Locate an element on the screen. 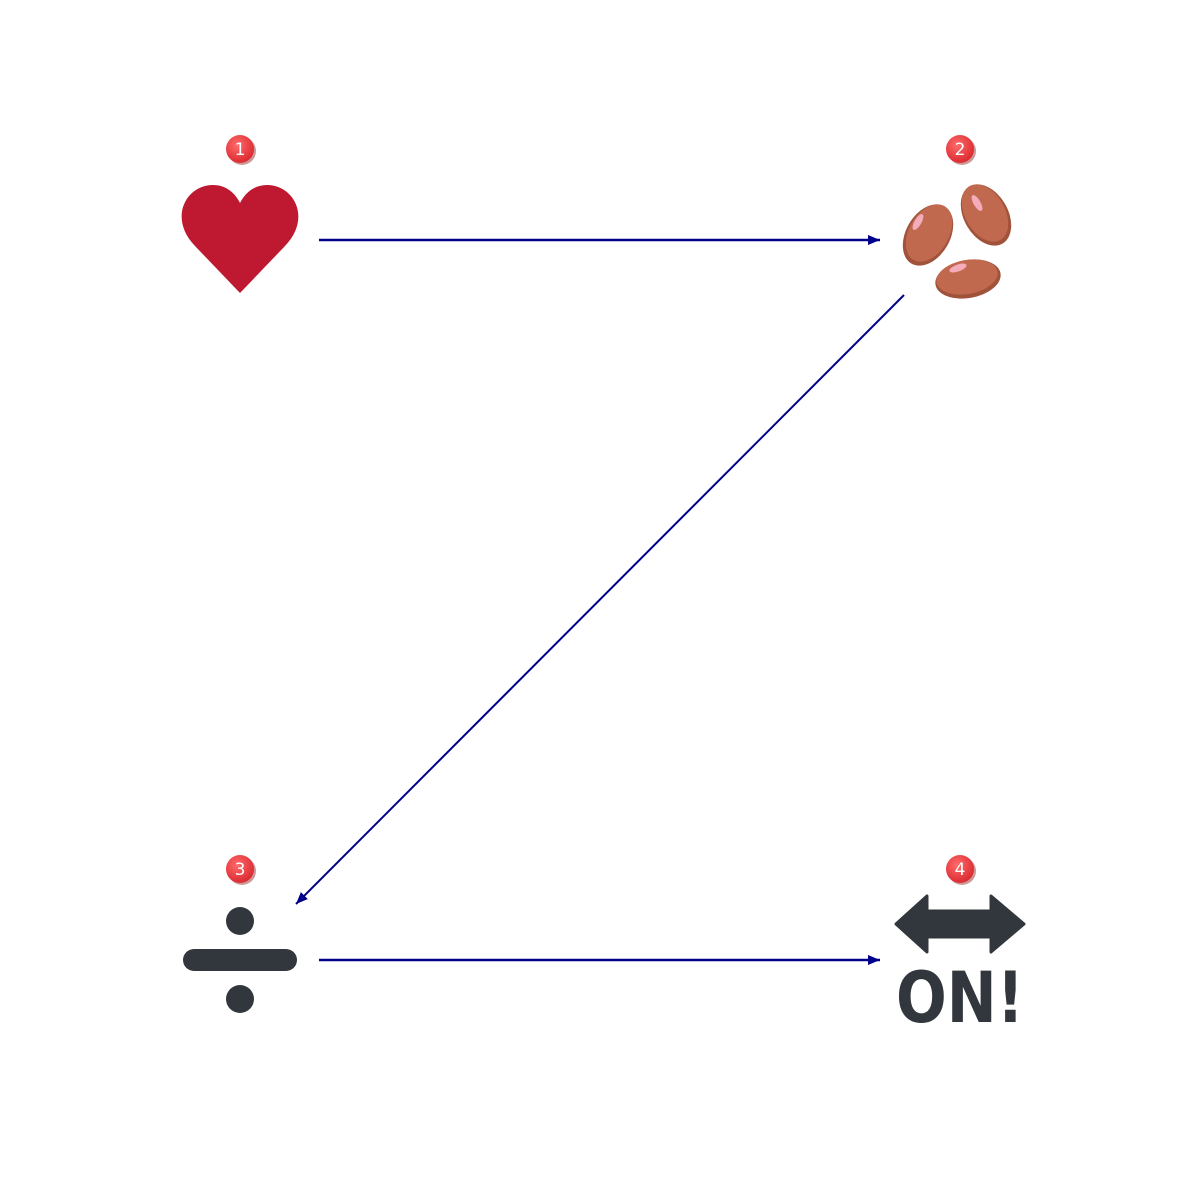  badge-4-label: 4 is located at coordinates (960, 870).